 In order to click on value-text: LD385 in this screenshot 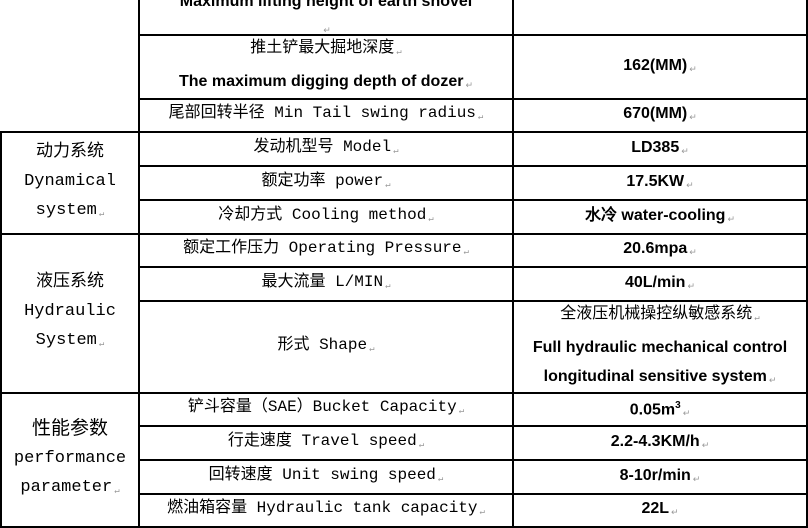, I will do `click(660, 149)`.